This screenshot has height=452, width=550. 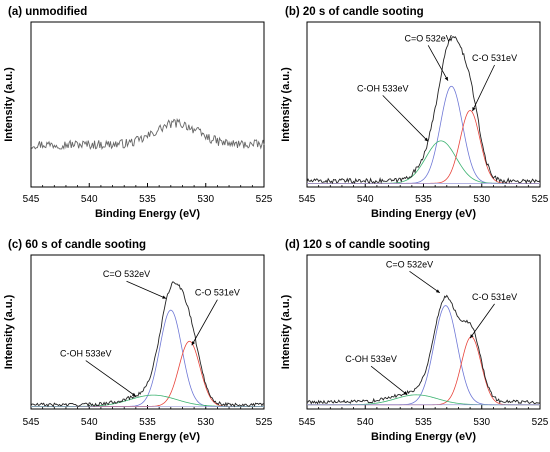 What do you see at coordinates (494, 58) in the screenshot?
I see `peak-annotation-3: C-O 531eV` at bounding box center [494, 58].